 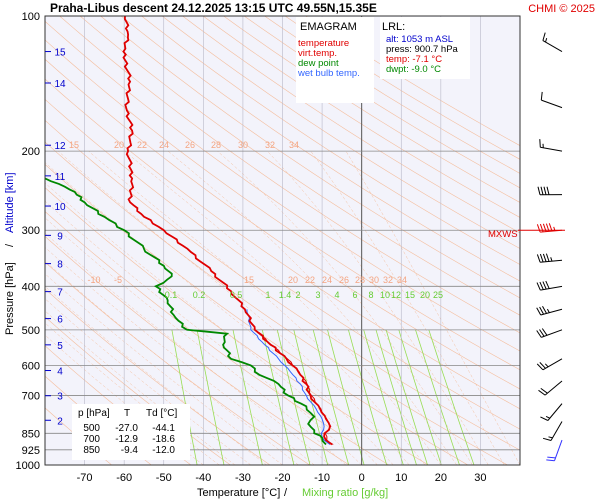 I want to click on pressure-tick-label: 1000, so click(x=28, y=466).